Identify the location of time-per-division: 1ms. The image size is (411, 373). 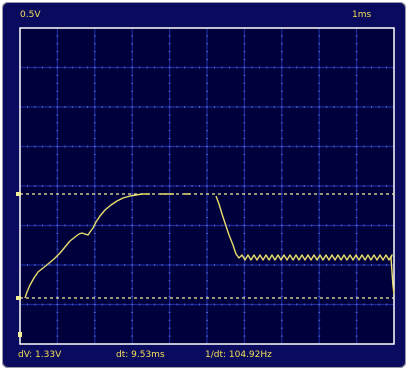
(362, 15).